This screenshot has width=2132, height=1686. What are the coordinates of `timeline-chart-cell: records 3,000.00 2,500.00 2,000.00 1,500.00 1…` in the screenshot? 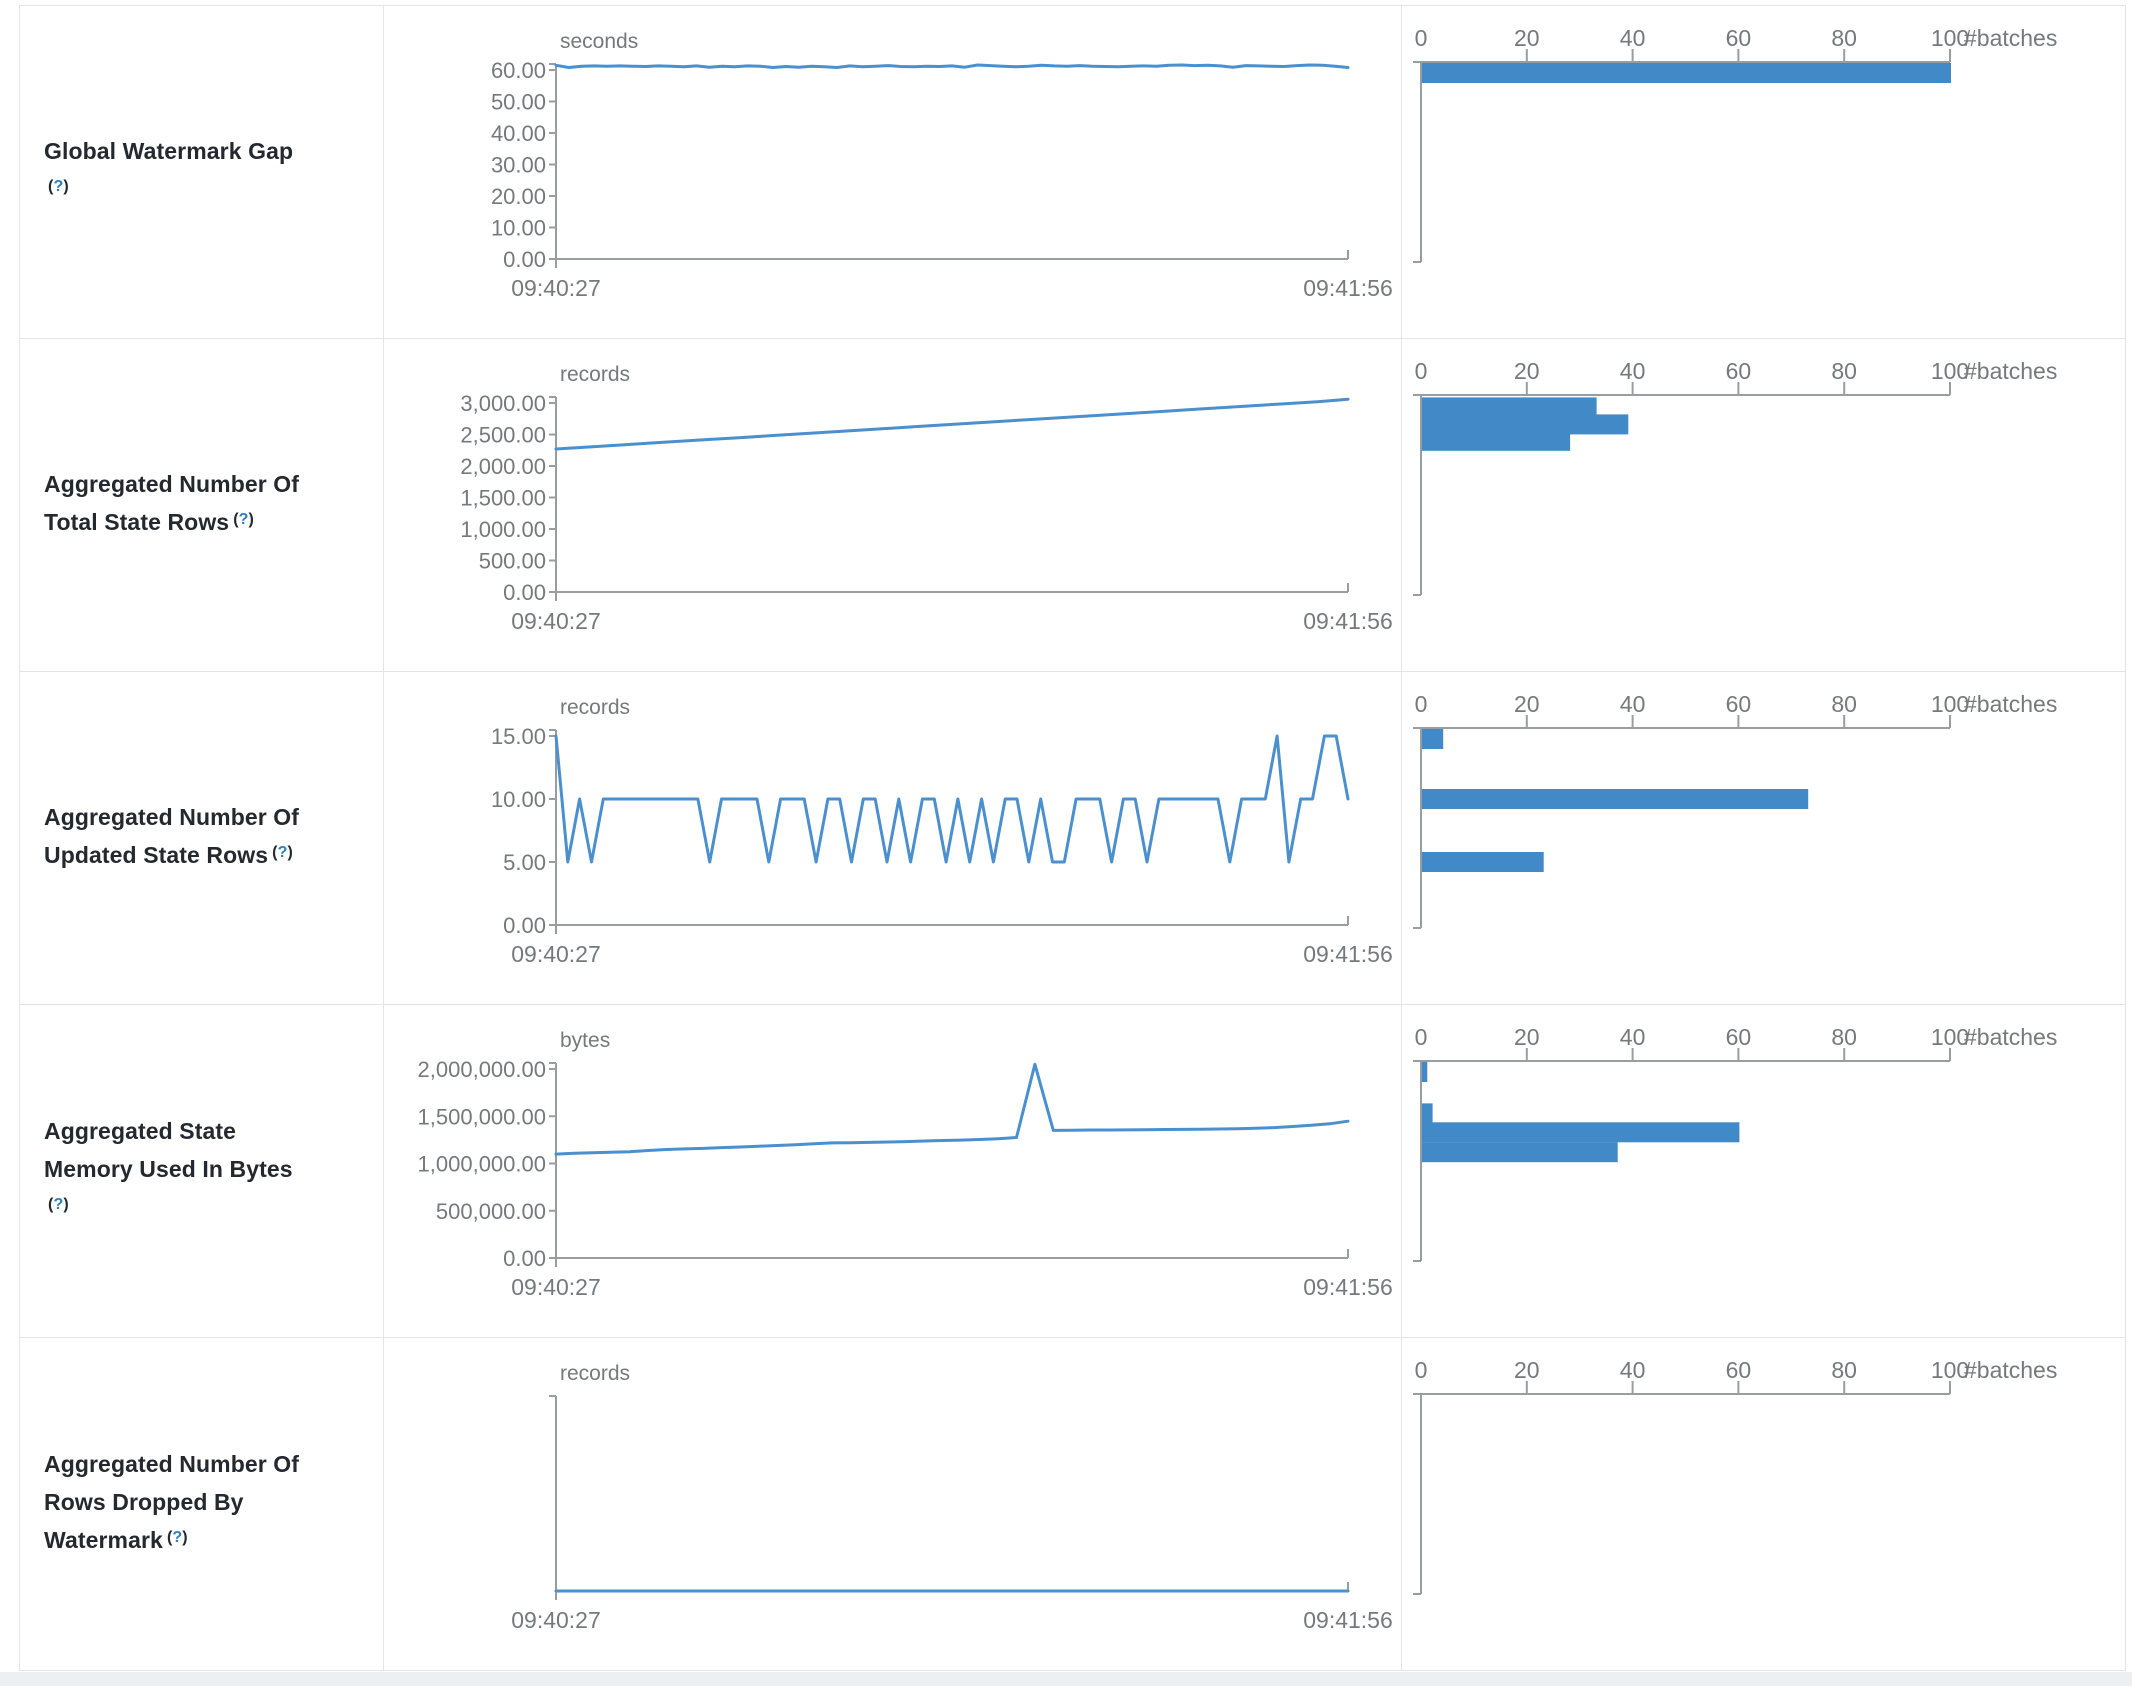 It's located at (893, 505).